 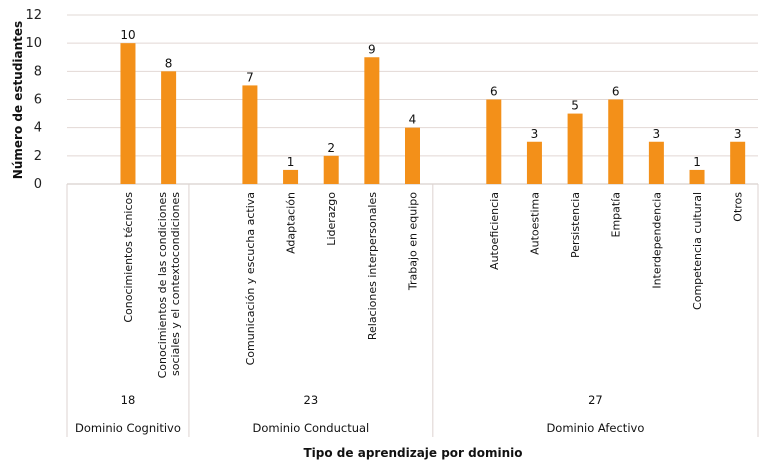 I want to click on y-tick-label: 8, so click(x=38, y=71).